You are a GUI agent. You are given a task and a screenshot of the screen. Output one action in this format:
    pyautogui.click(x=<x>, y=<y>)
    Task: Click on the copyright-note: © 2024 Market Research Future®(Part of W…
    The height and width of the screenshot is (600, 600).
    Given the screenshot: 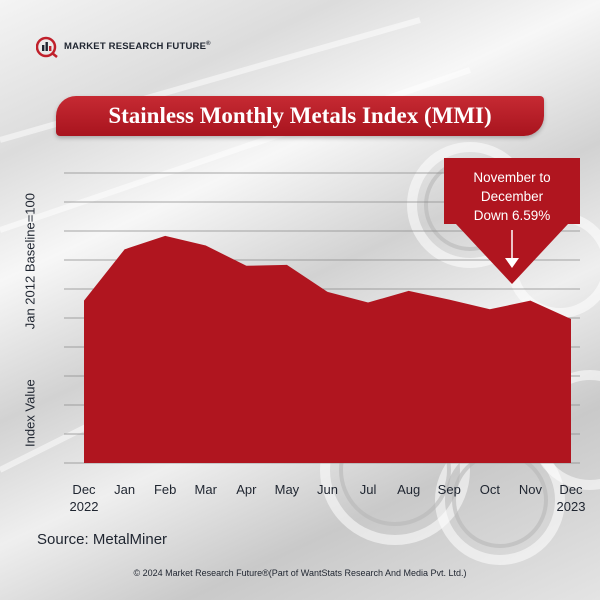 What is the action you would take?
    pyautogui.click(x=300, y=573)
    